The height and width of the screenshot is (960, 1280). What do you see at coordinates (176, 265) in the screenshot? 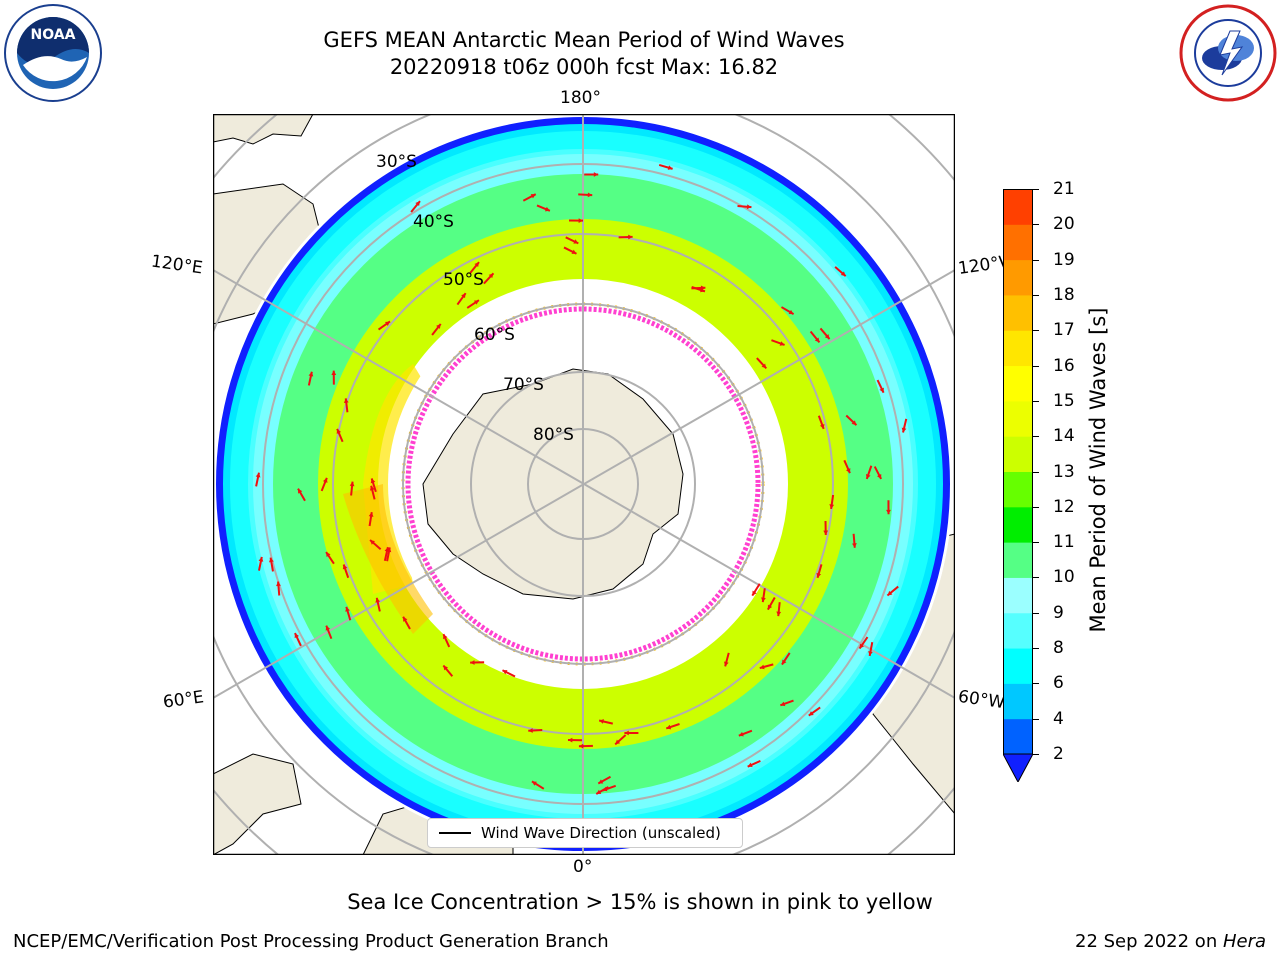
I see `lon-label-120e: 120°E` at bounding box center [176, 265].